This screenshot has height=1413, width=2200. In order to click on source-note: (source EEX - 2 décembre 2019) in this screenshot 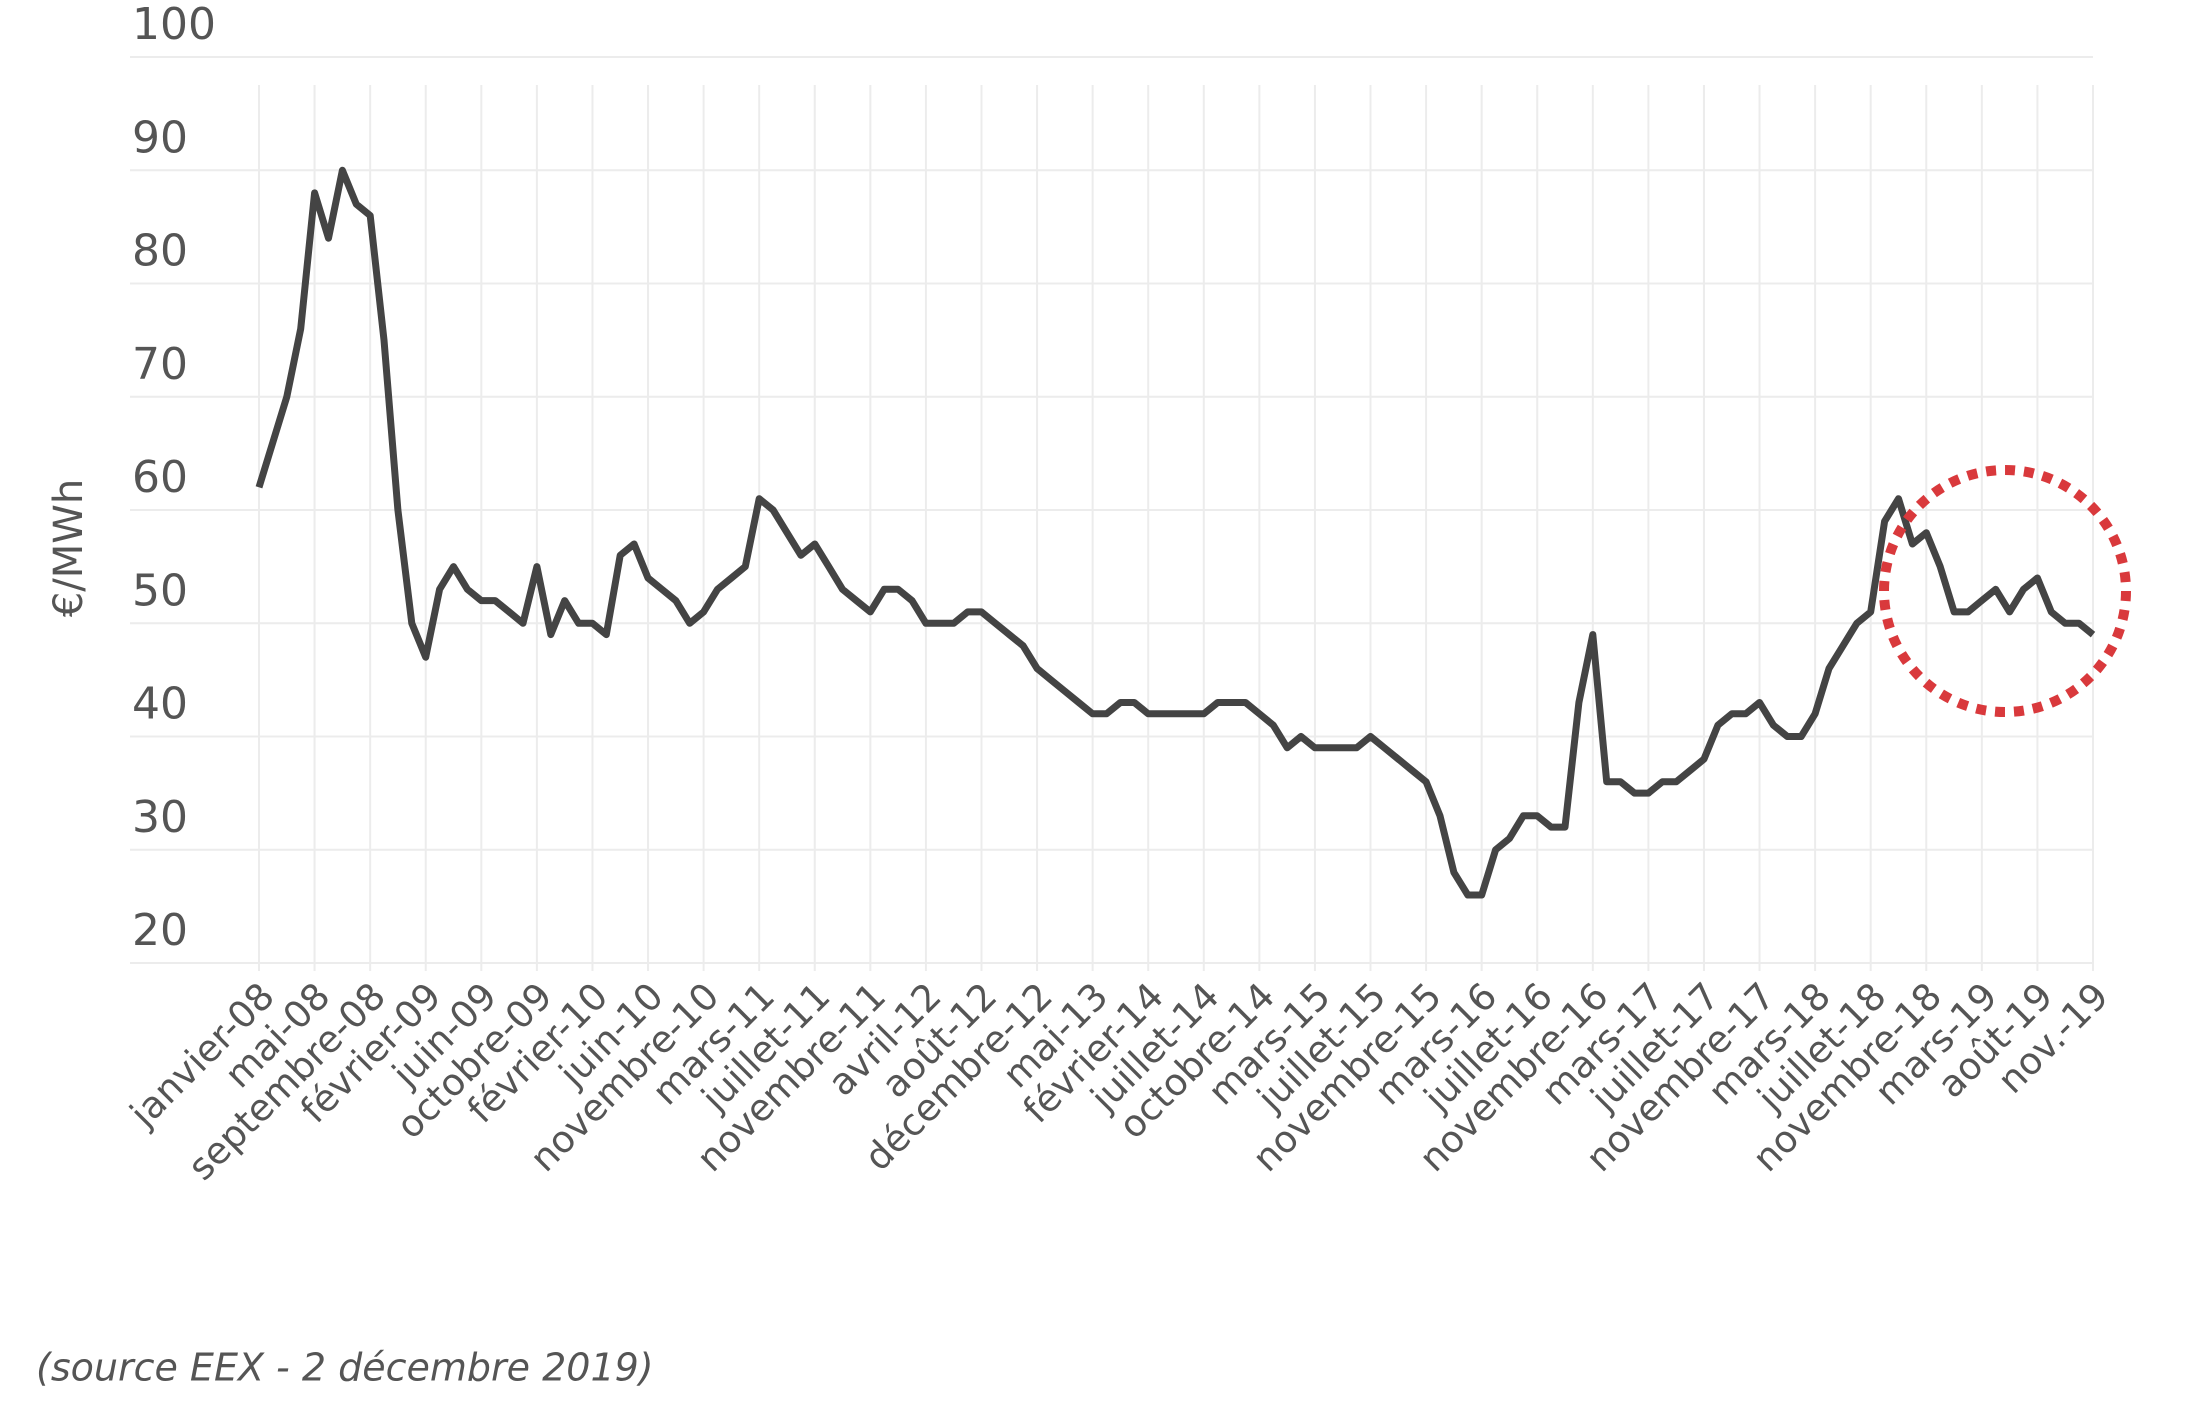, I will do `click(345, 1368)`.